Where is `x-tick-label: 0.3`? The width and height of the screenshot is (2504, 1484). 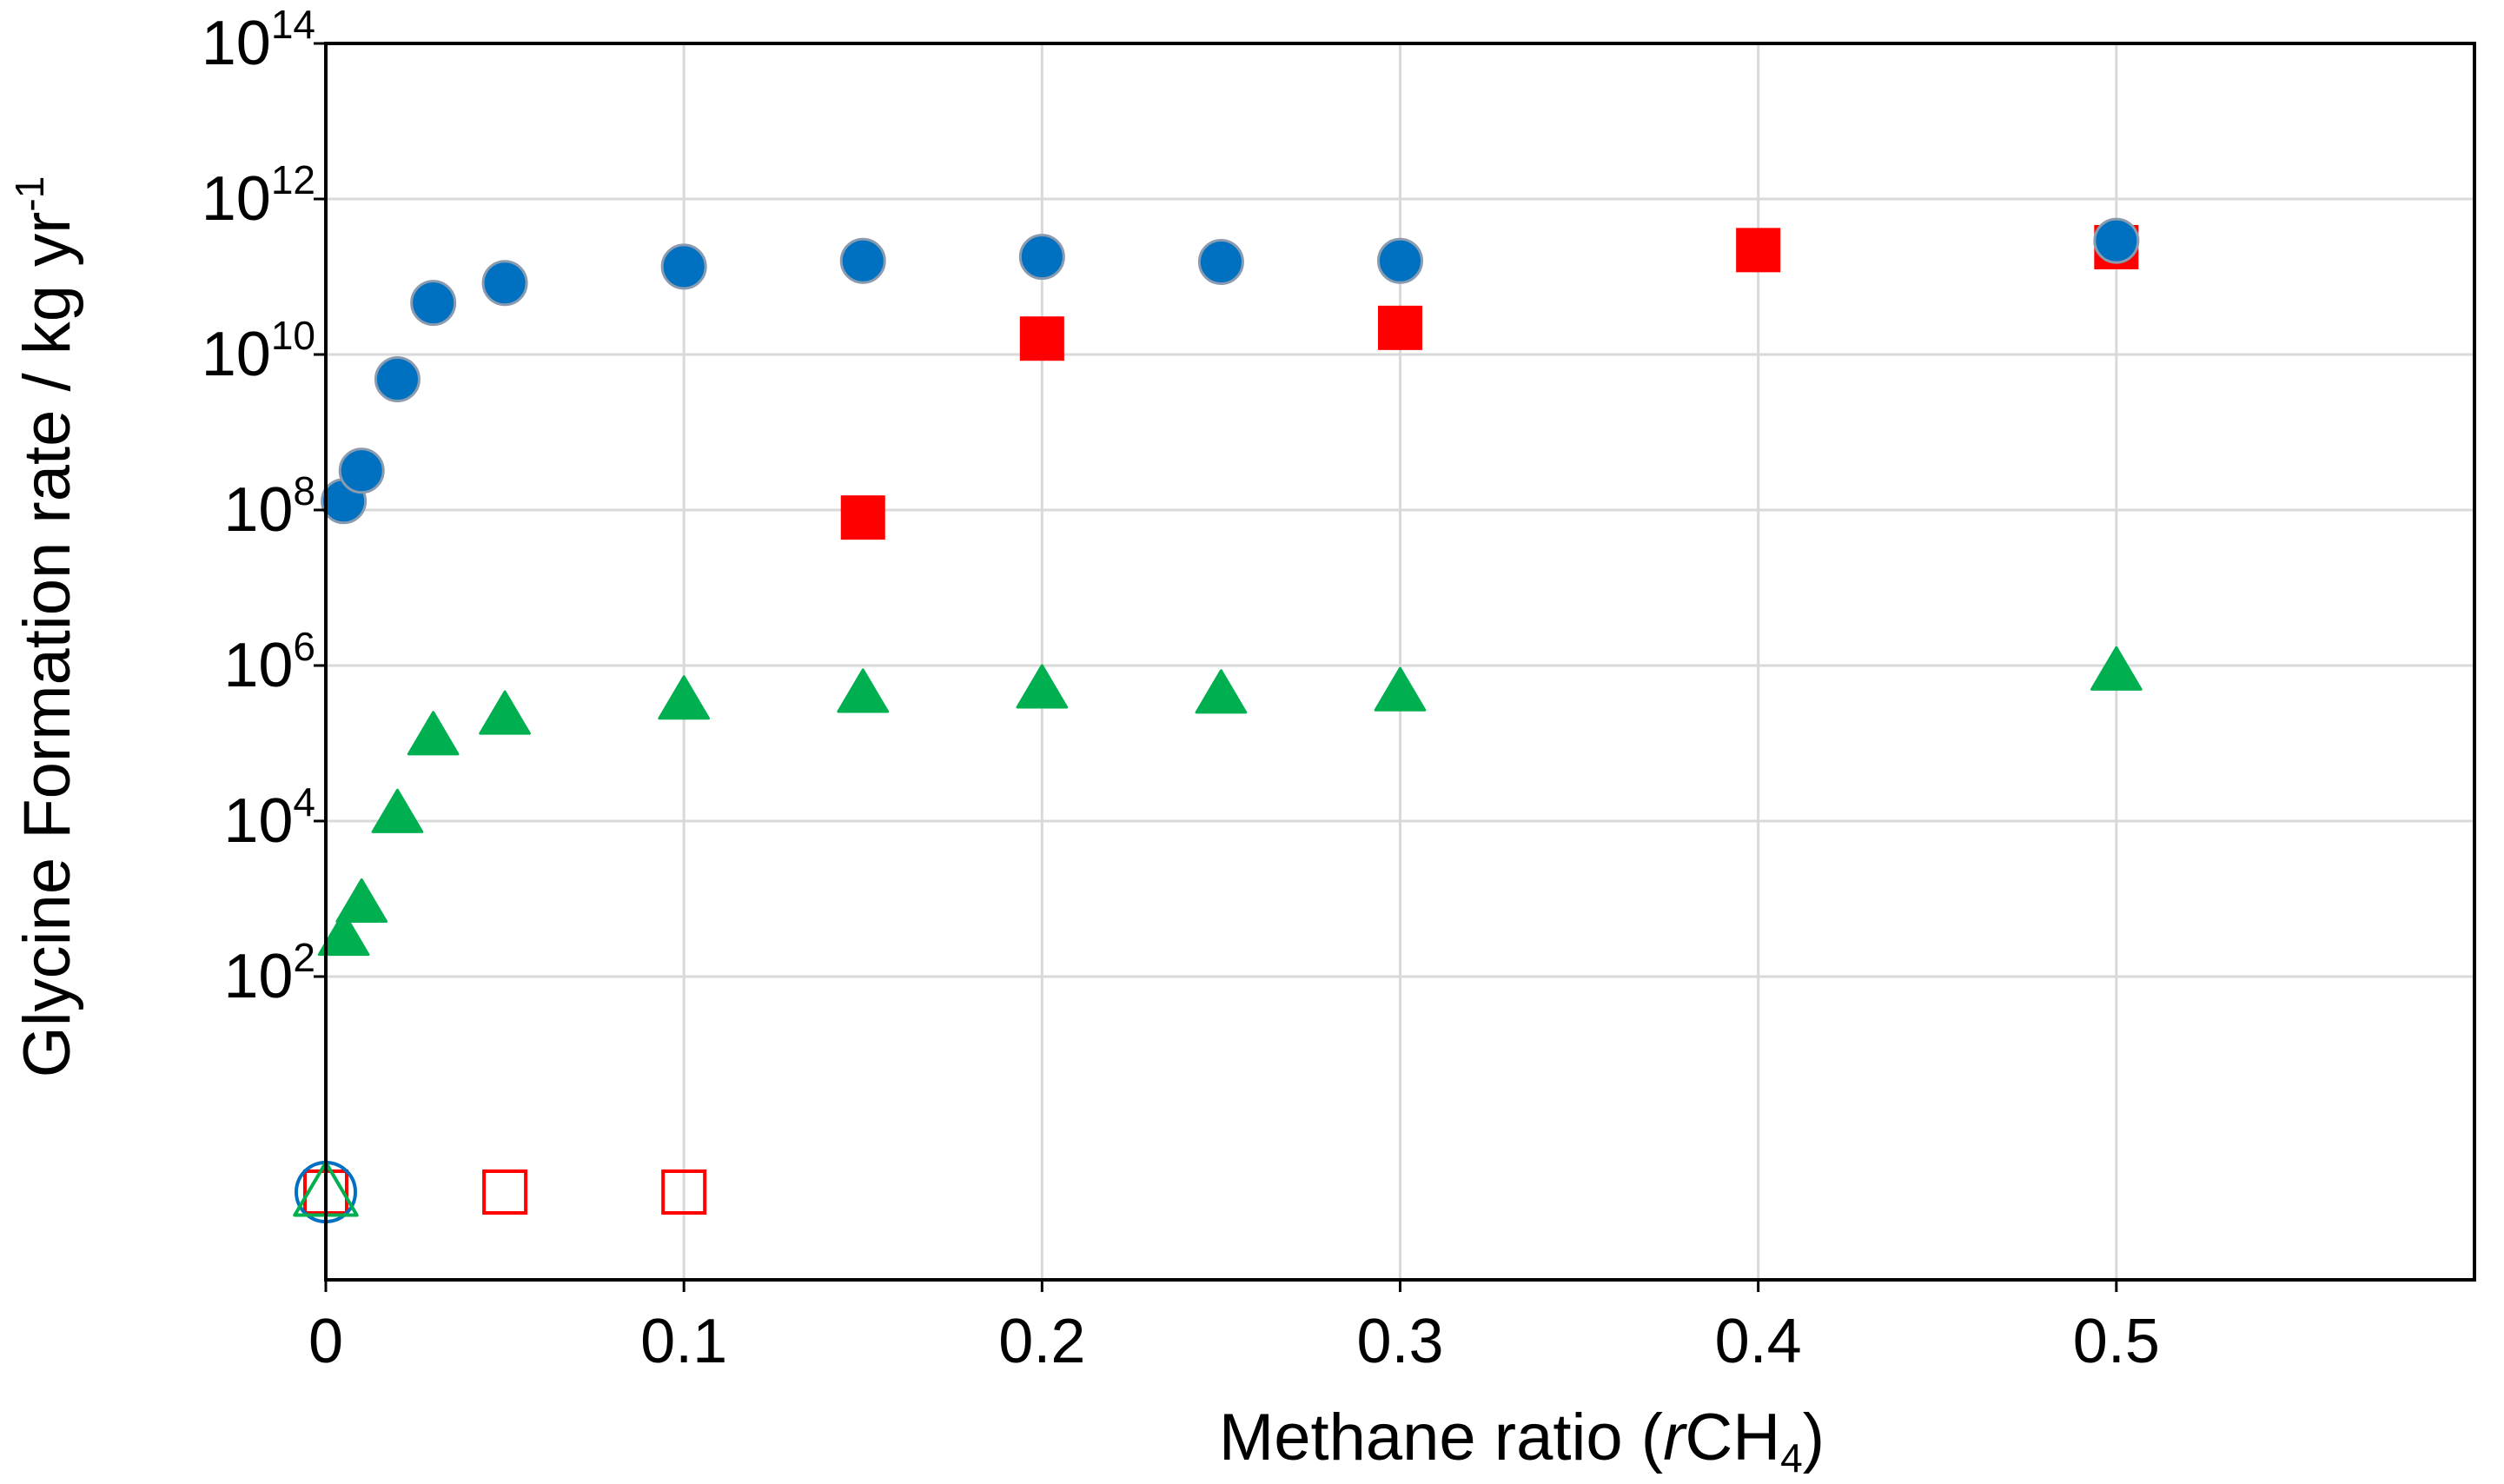
x-tick-label: 0.3 is located at coordinates (1399, 1341).